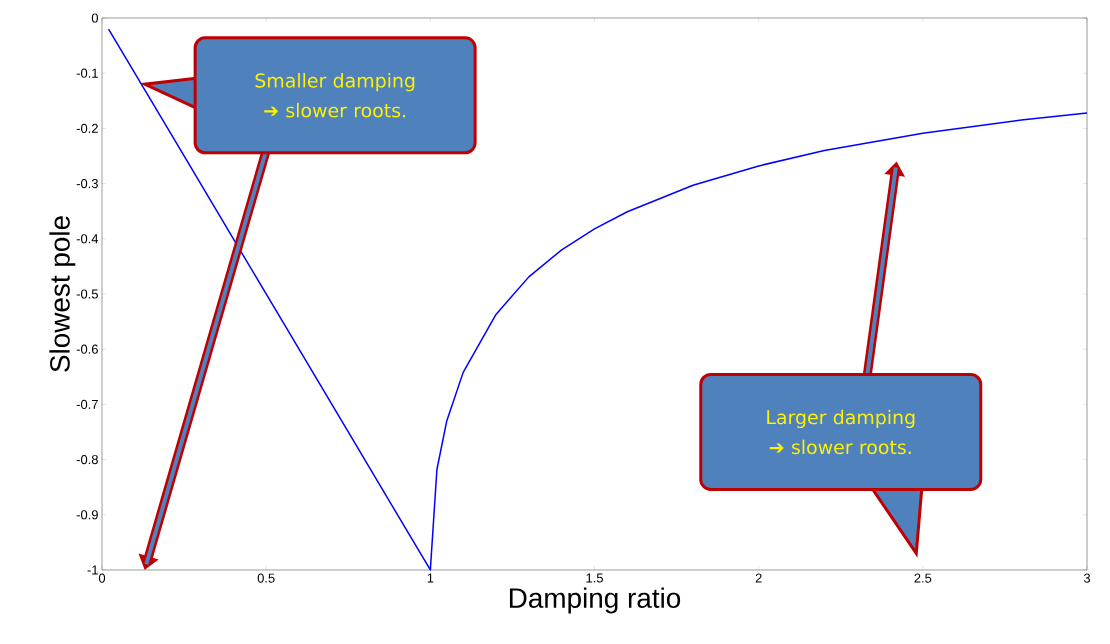 The image size is (1110, 644). Describe the element at coordinates (87, 460) in the screenshot. I see `y-tick-label: -0.8` at that location.